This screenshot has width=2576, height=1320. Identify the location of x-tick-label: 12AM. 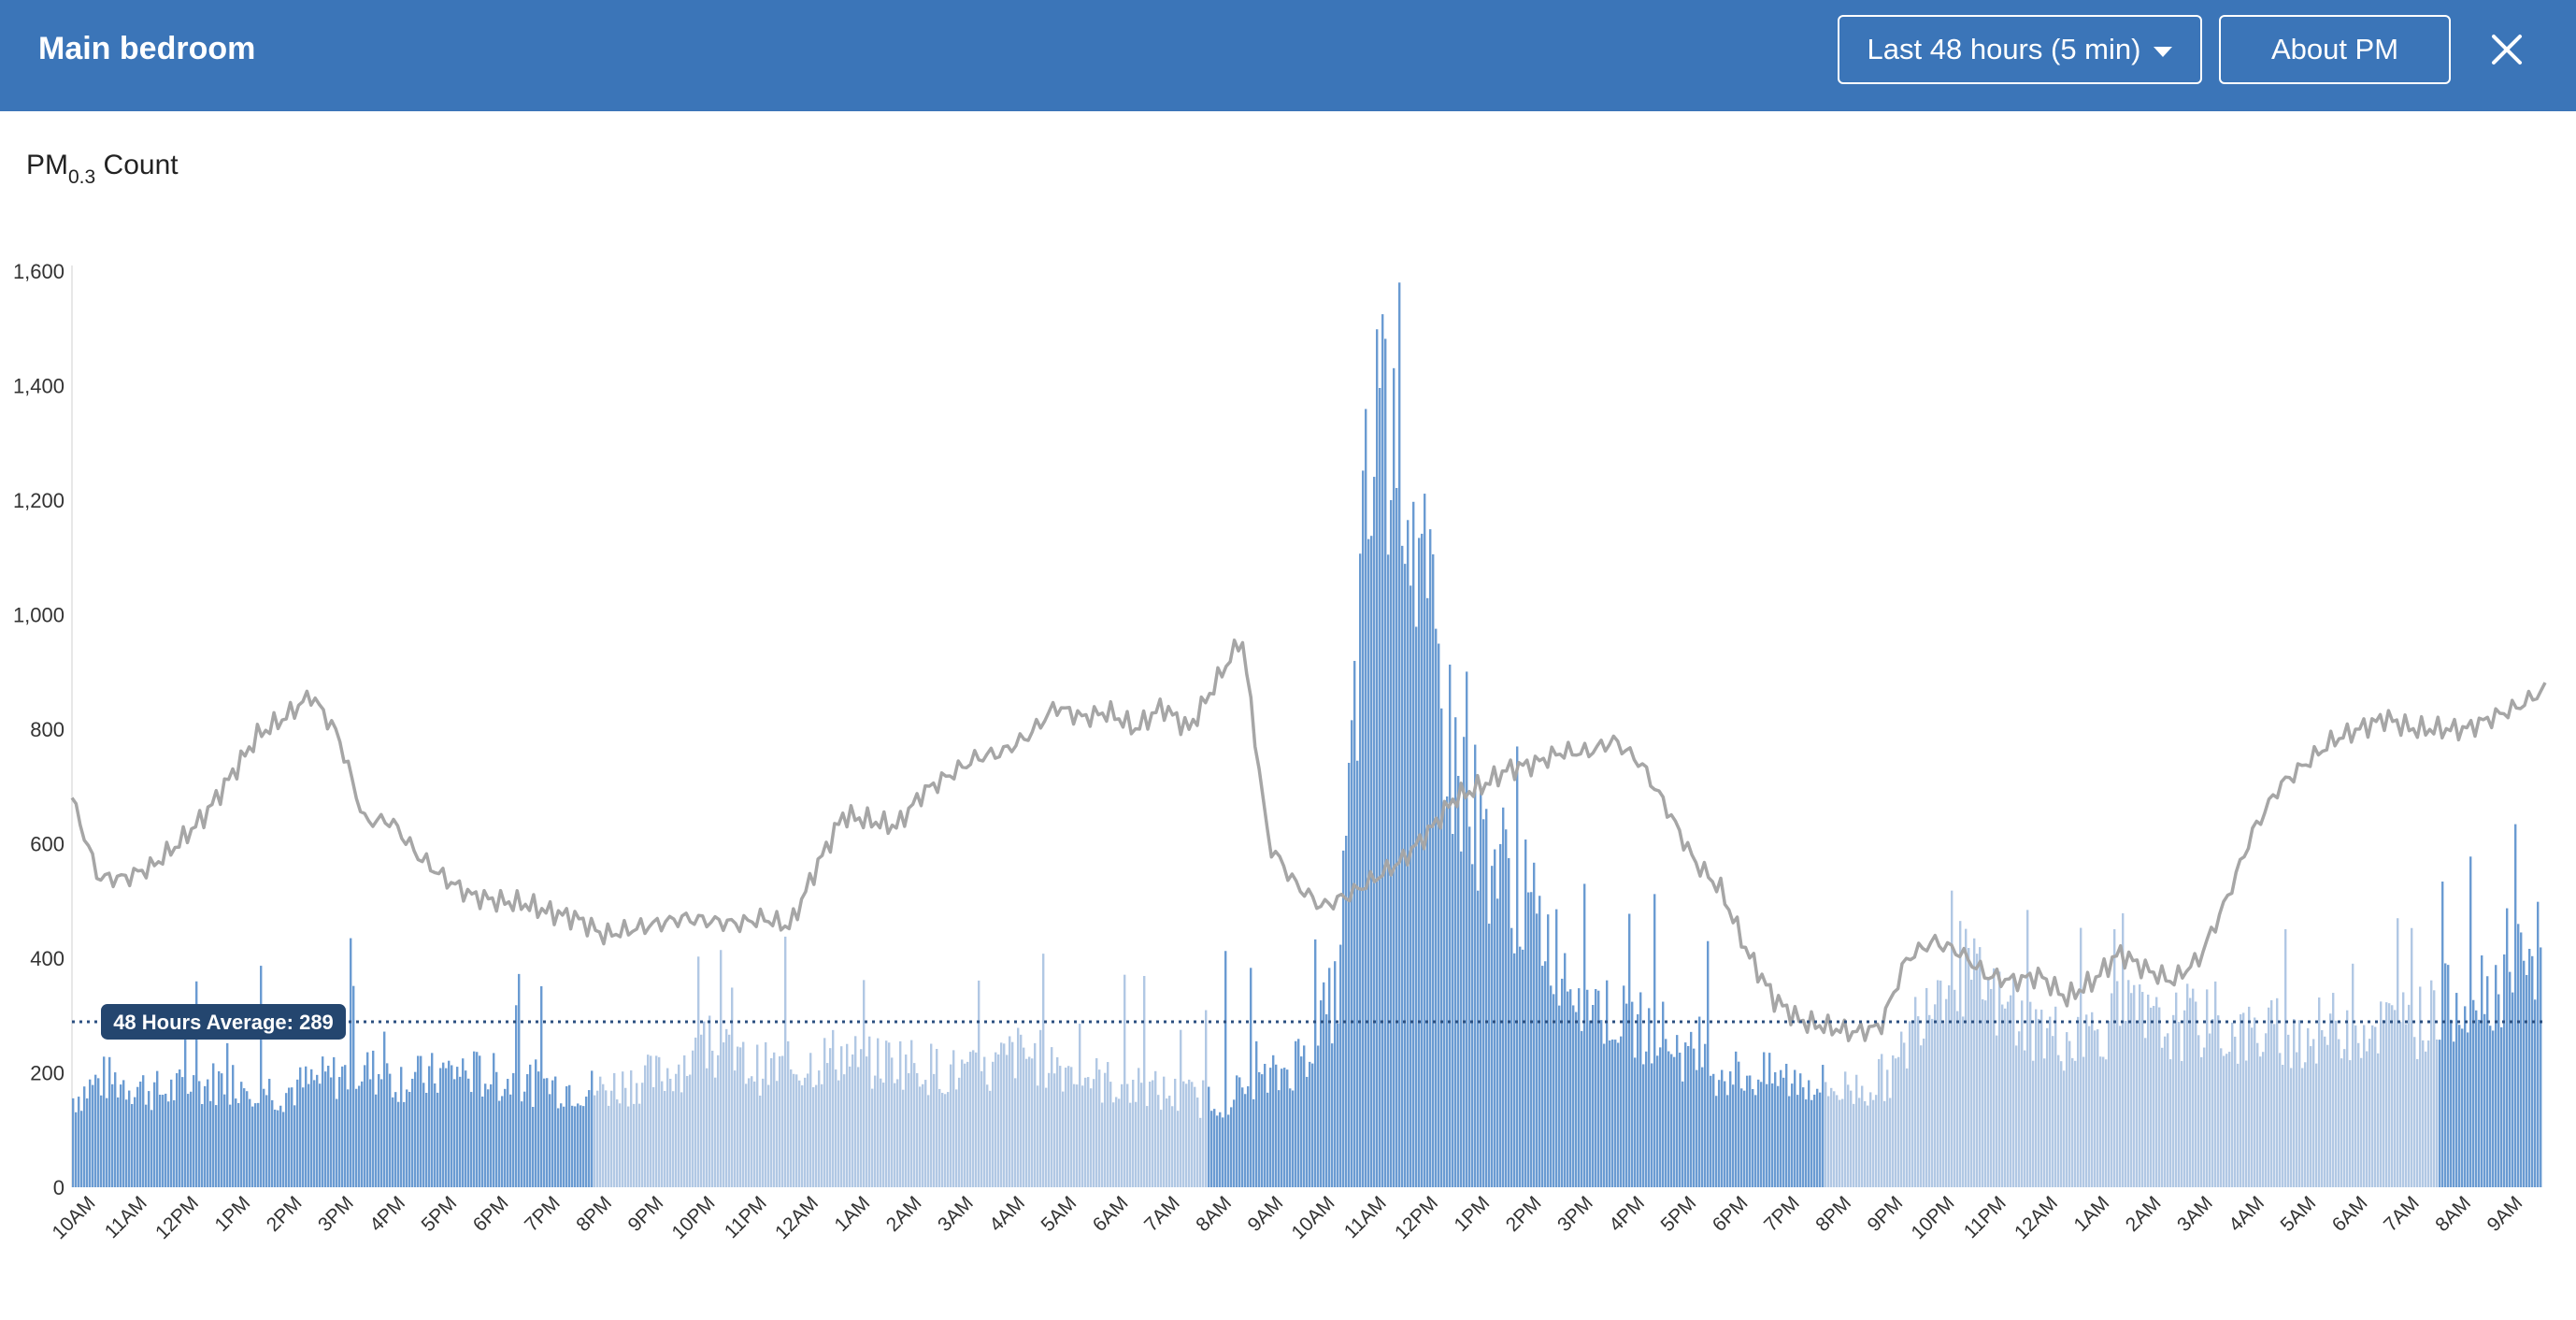
(797, 1217).